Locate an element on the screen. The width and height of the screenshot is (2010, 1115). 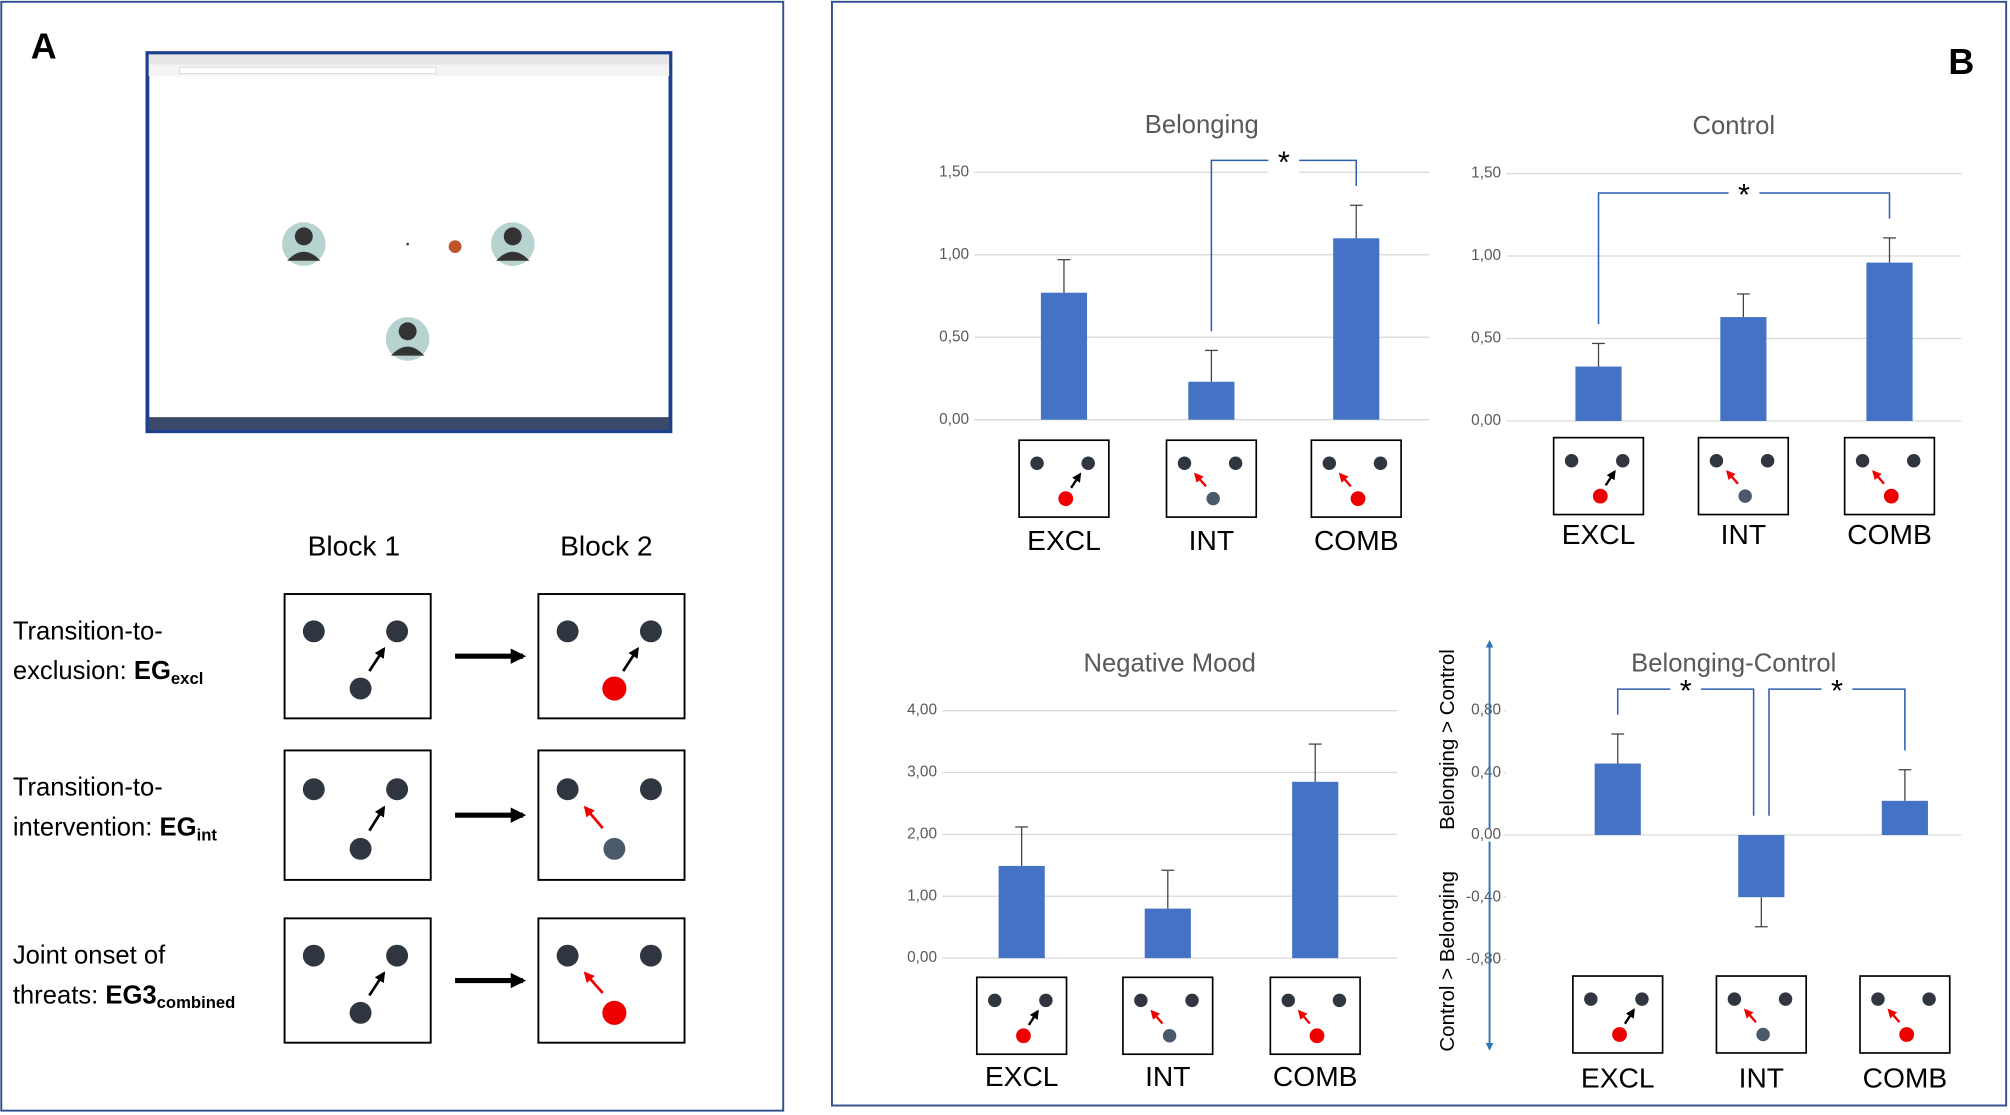
row-label-part: exclusion: is located at coordinates (73, 671).